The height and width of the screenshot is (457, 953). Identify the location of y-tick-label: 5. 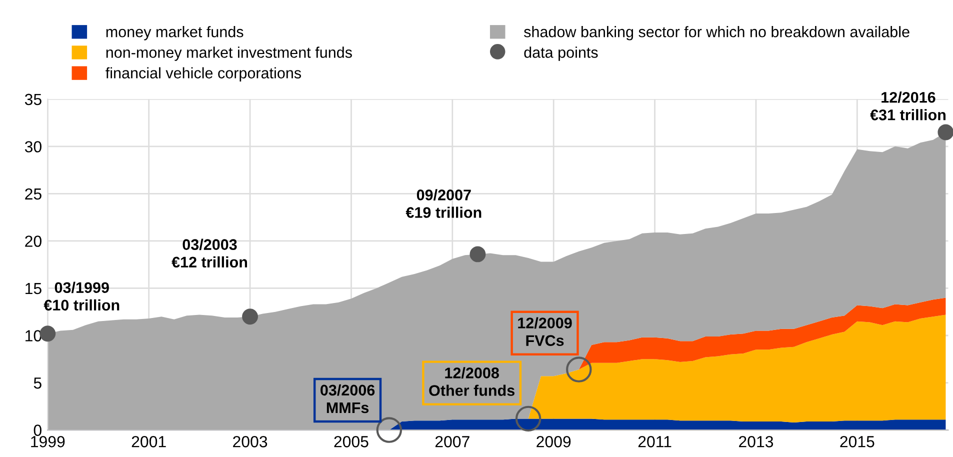
(38, 383).